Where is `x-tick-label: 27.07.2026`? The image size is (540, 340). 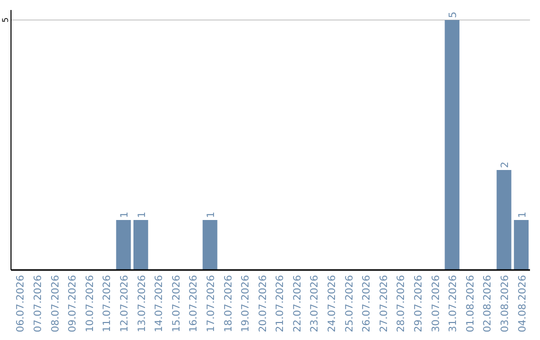 x-tick-label: 27.07.2026 is located at coordinates (384, 303).